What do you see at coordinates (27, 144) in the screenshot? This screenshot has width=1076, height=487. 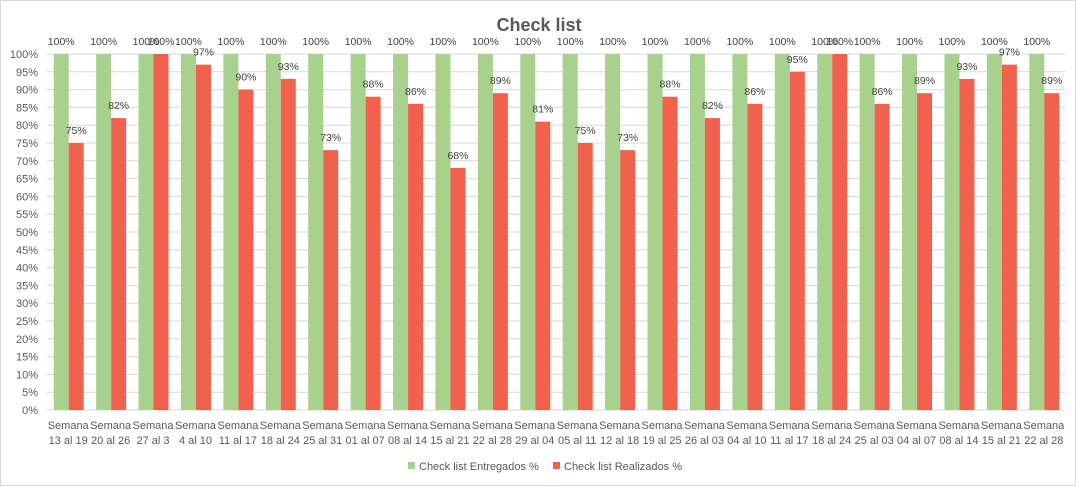 I see `y-tick-label: 75%` at bounding box center [27, 144].